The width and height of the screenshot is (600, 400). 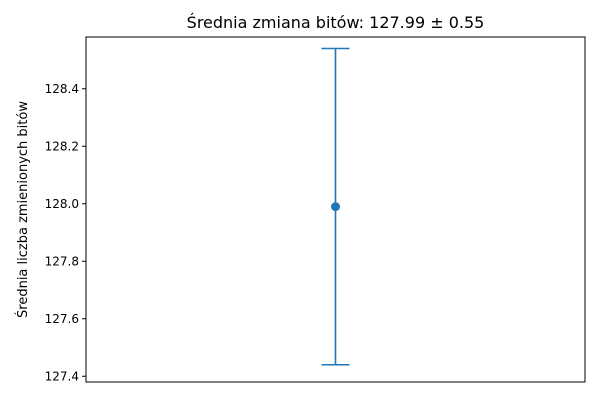 I want to click on data-point, so click(x=335, y=207).